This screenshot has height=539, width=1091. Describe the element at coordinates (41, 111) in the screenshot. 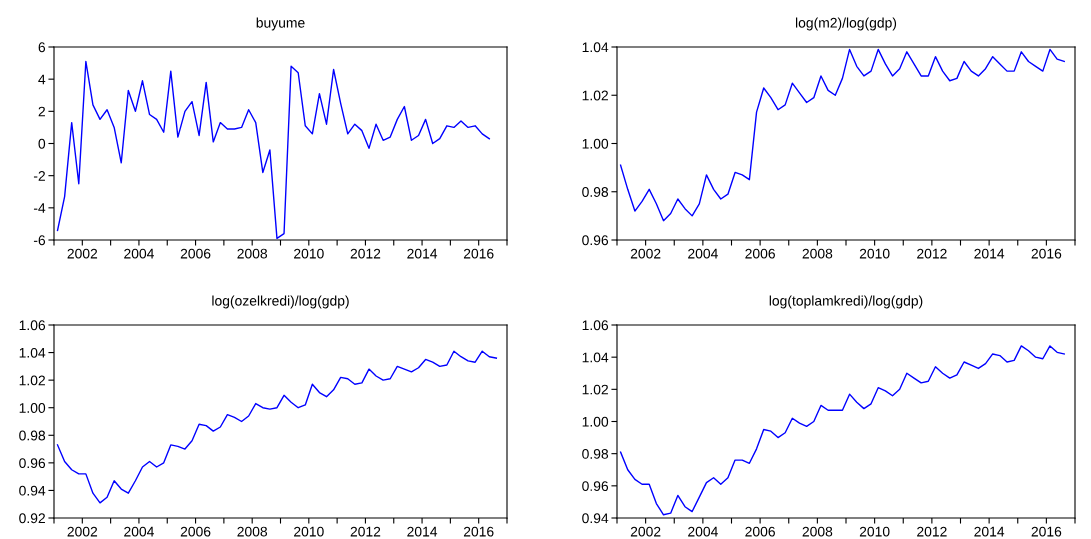

I see `y-tick-label: 2` at that location.